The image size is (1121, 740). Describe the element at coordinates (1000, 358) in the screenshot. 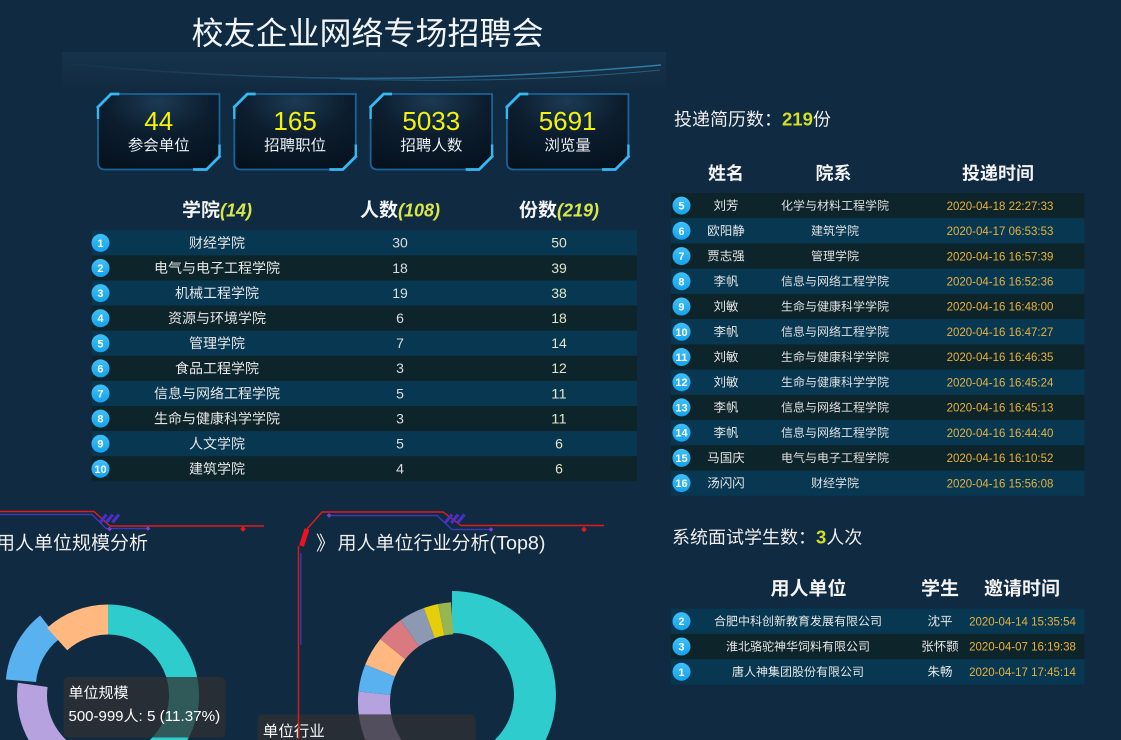

I see `svg-text: 2020-04-16 16:46:35` at that location.